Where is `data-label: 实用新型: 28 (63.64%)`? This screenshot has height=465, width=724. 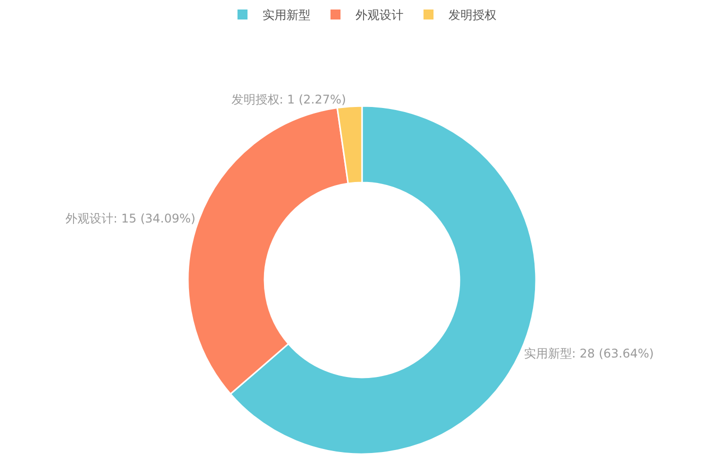
data-label: 实用新型: 28 (63.64%) is located at coordinates (589, 353).